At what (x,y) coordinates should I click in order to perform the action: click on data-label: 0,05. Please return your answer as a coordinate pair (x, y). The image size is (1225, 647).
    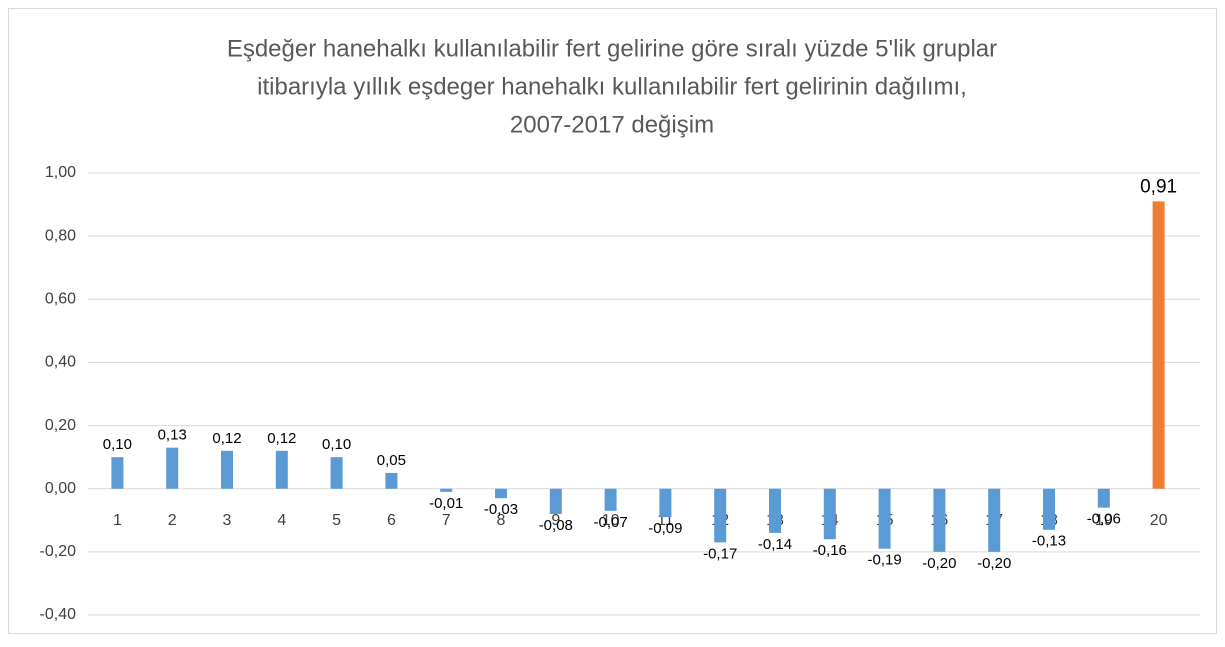
    Looking at the image, I should click on (391, 460).